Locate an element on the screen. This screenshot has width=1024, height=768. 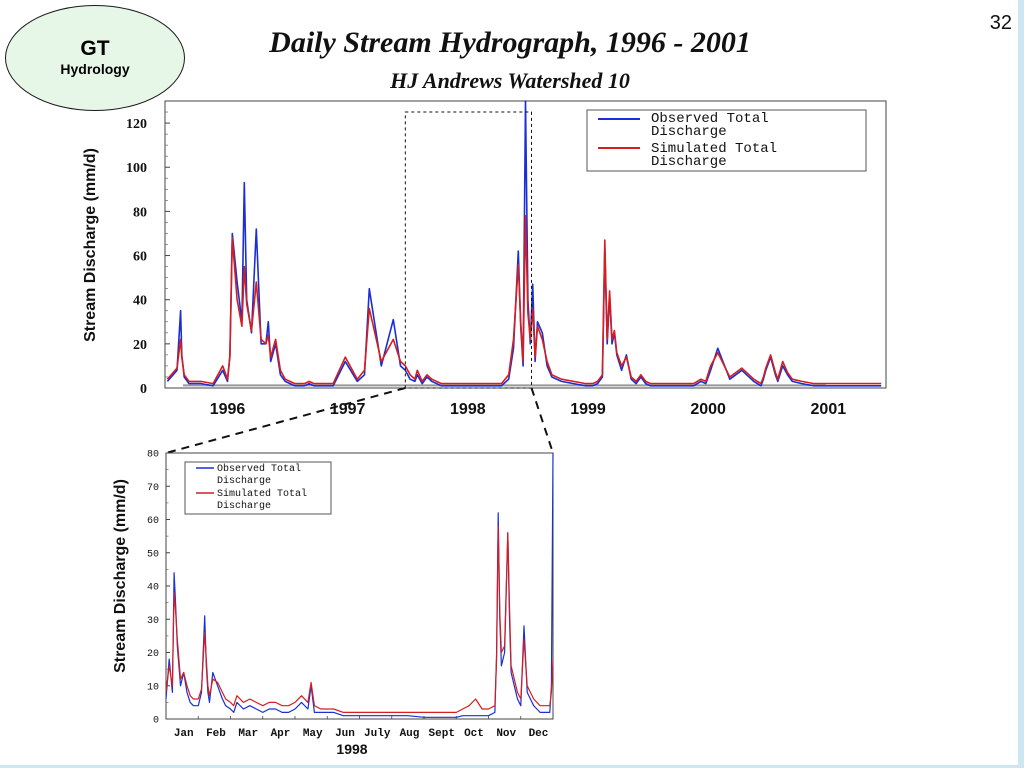
main-y-tick-label: 0 is located at coordinates (143, 389).